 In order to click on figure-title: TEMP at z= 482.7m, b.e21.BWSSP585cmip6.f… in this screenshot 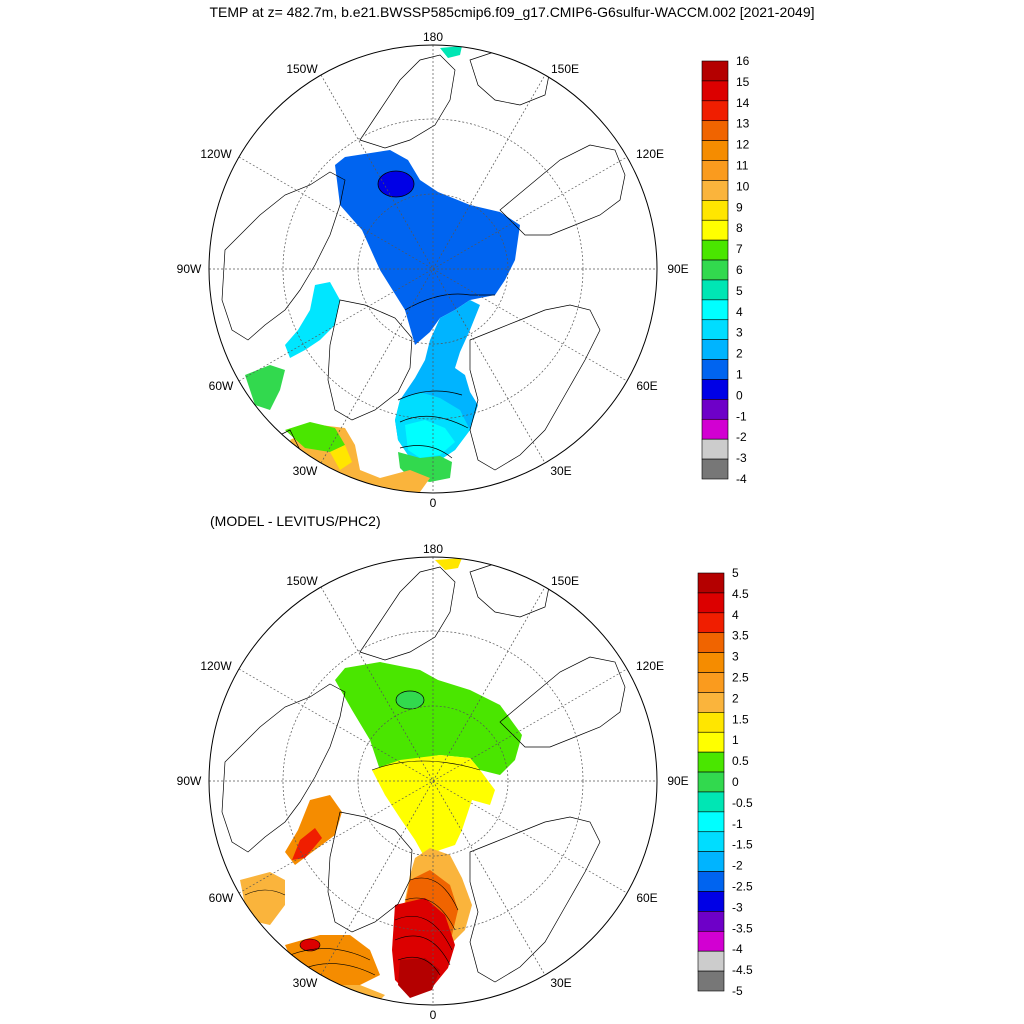, I will do `click(512, 12)`.